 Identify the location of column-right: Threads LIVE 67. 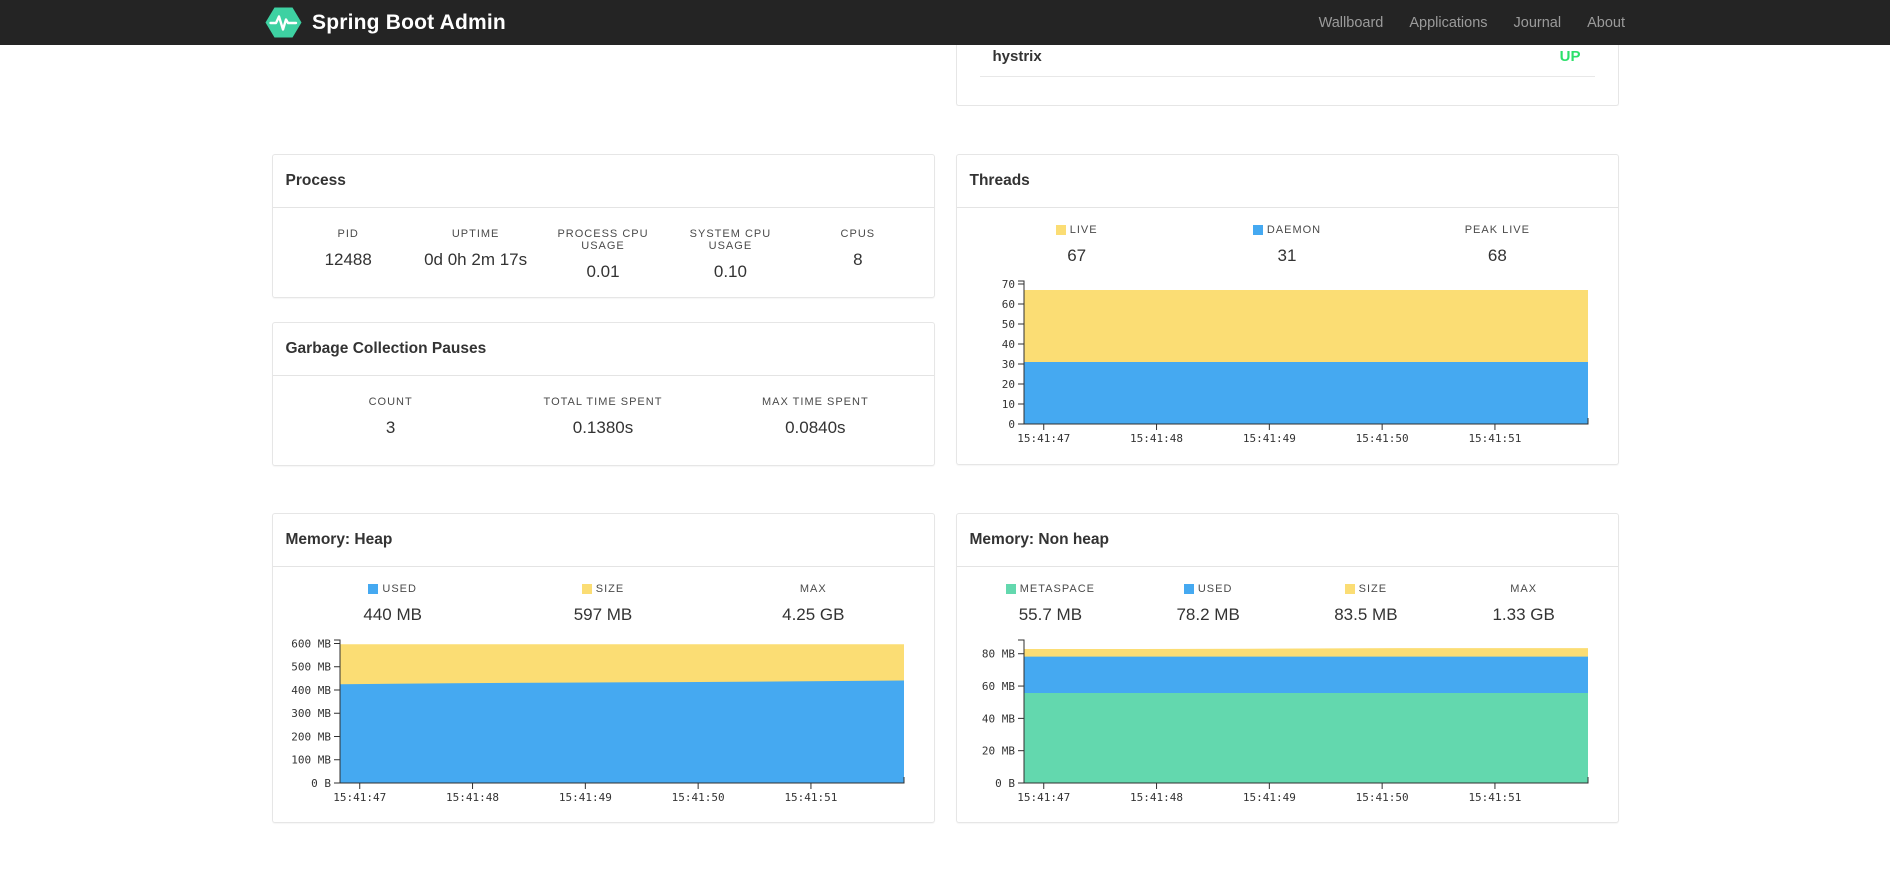
(1287, 310).